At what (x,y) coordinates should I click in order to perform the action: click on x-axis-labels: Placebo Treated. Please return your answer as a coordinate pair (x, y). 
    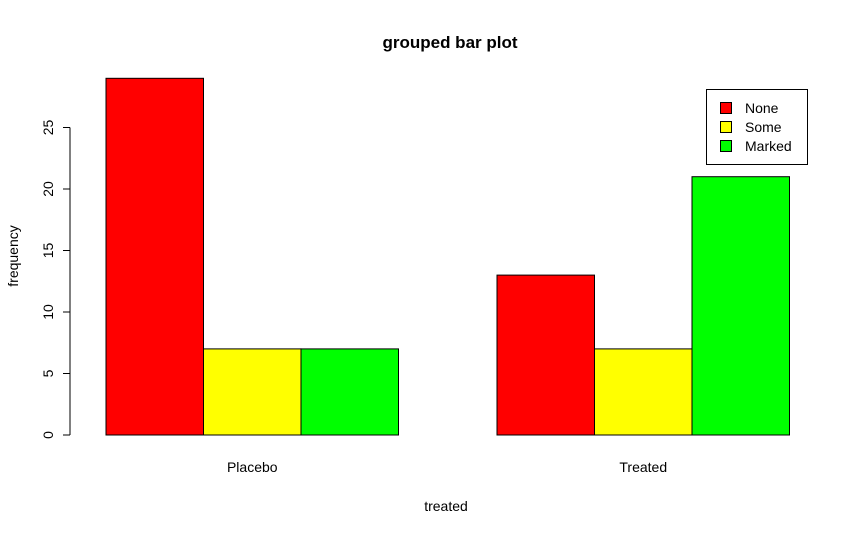
    Looking at the image, I should click on (447, 467).